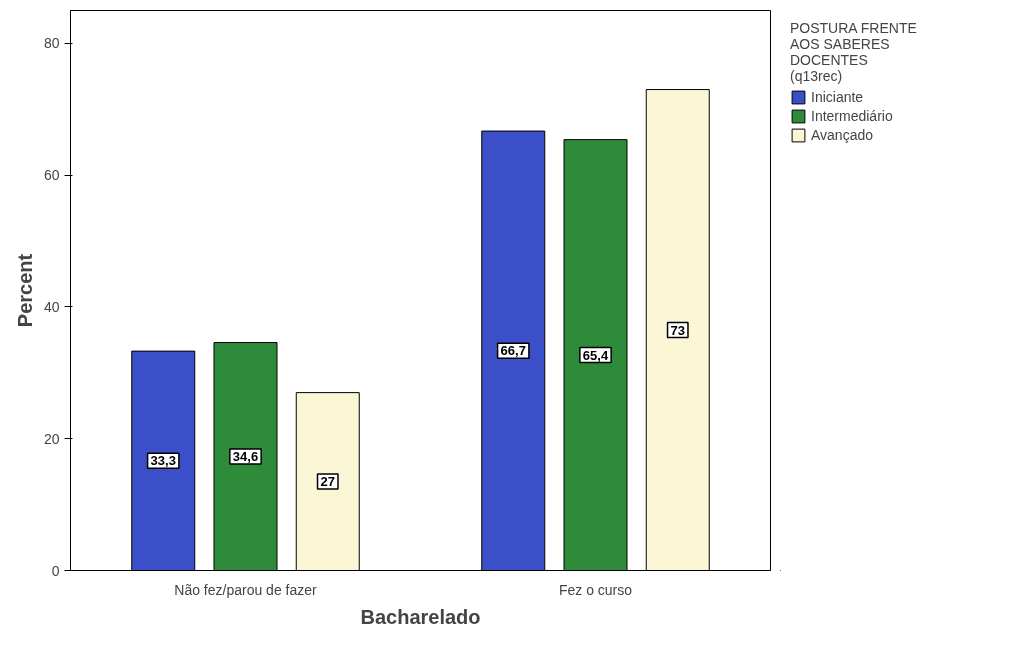 This screenshot has width=1019, height=671. Describe the element at coordinates (51, 306) in the screenshot. I see `y-tick-label: 40` at that location.